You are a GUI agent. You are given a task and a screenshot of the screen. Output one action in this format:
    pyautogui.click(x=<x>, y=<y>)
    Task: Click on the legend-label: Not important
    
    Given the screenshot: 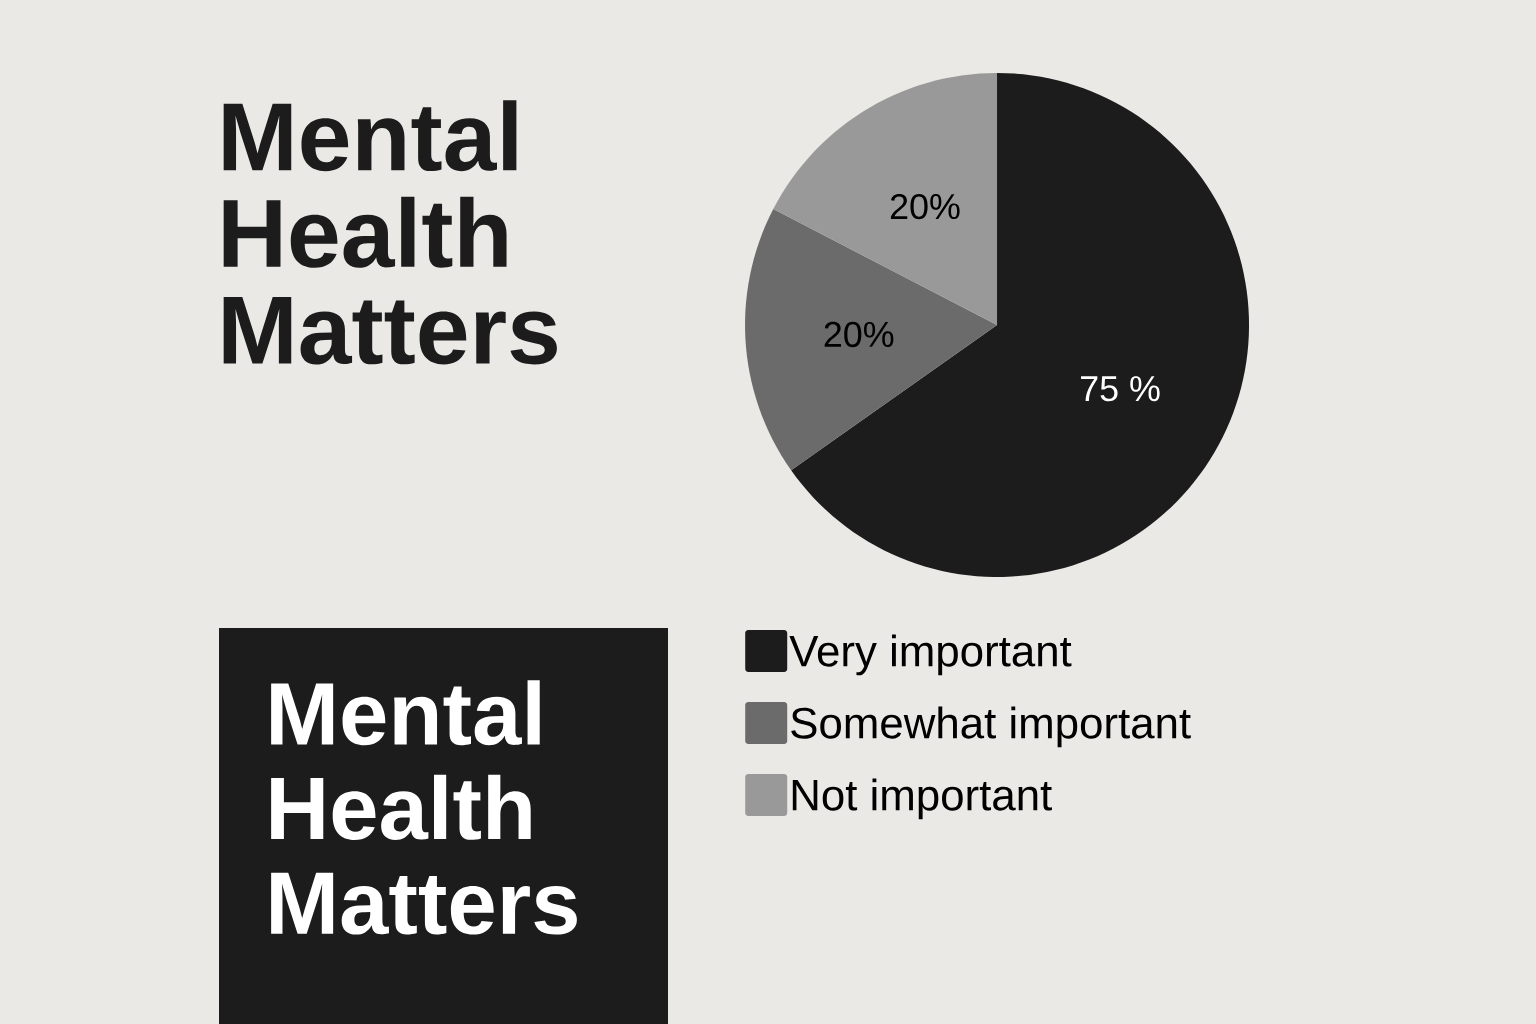 What is the action you would take?
    pyautogui.click(x=922, y=799)
    